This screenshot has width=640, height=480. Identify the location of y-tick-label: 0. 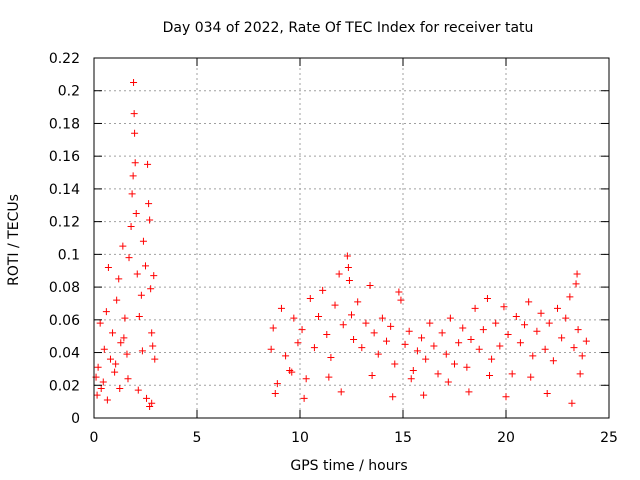
(75, 419).